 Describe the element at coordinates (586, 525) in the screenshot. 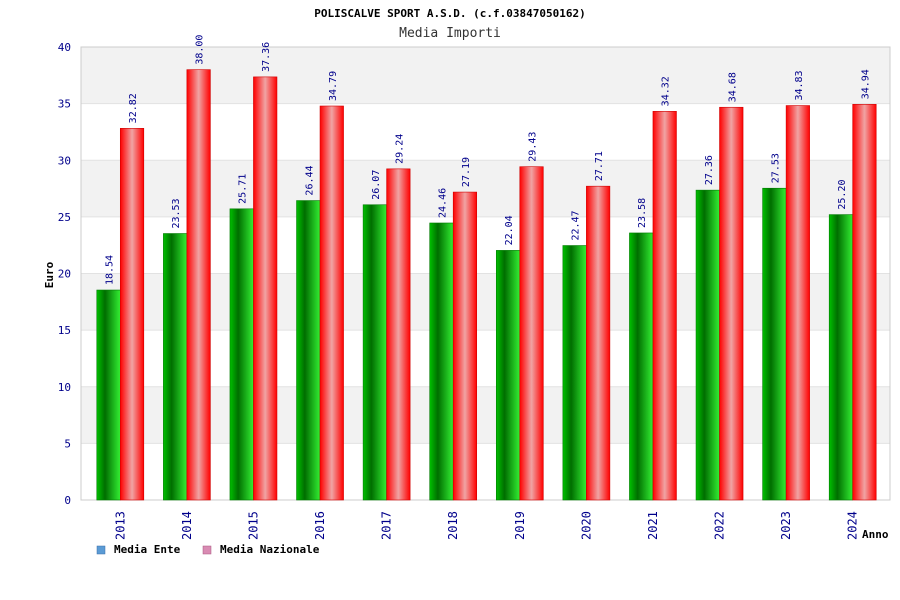

I see `x-tick-label: 2020` at that location.